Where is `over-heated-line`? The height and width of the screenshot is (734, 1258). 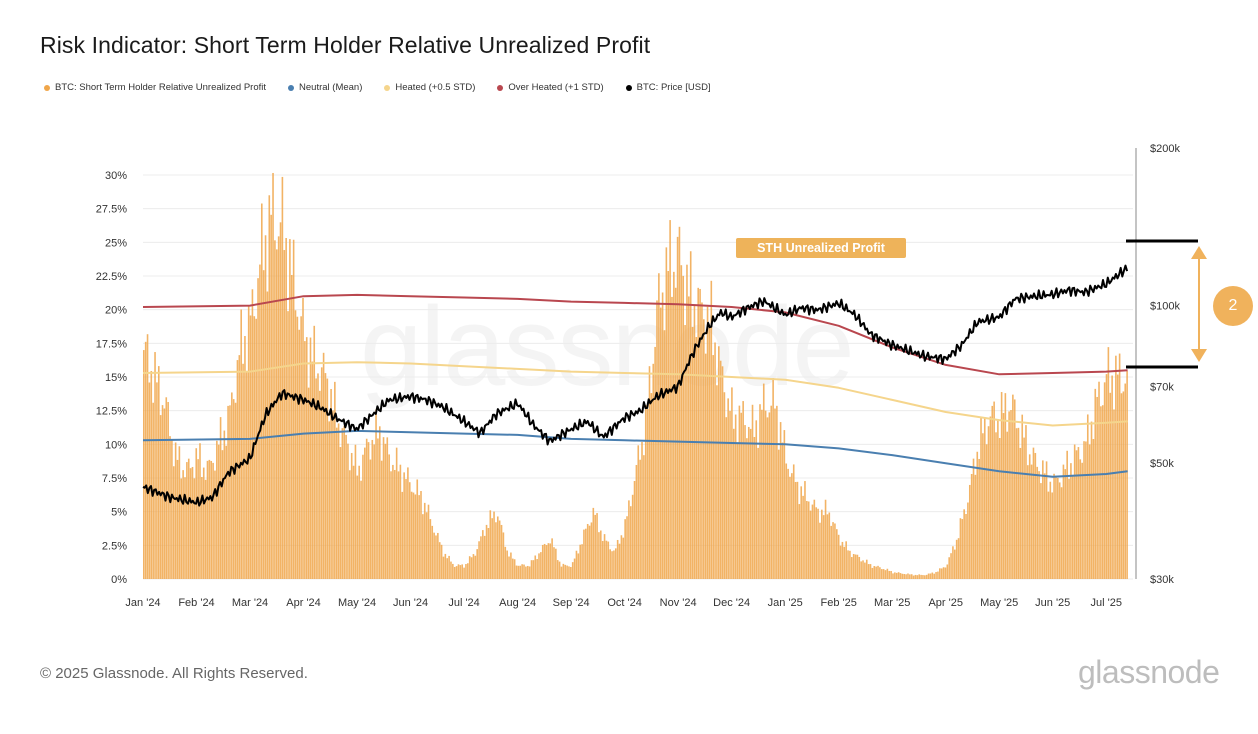 over-heated-line is located at coordinates (635, 334).